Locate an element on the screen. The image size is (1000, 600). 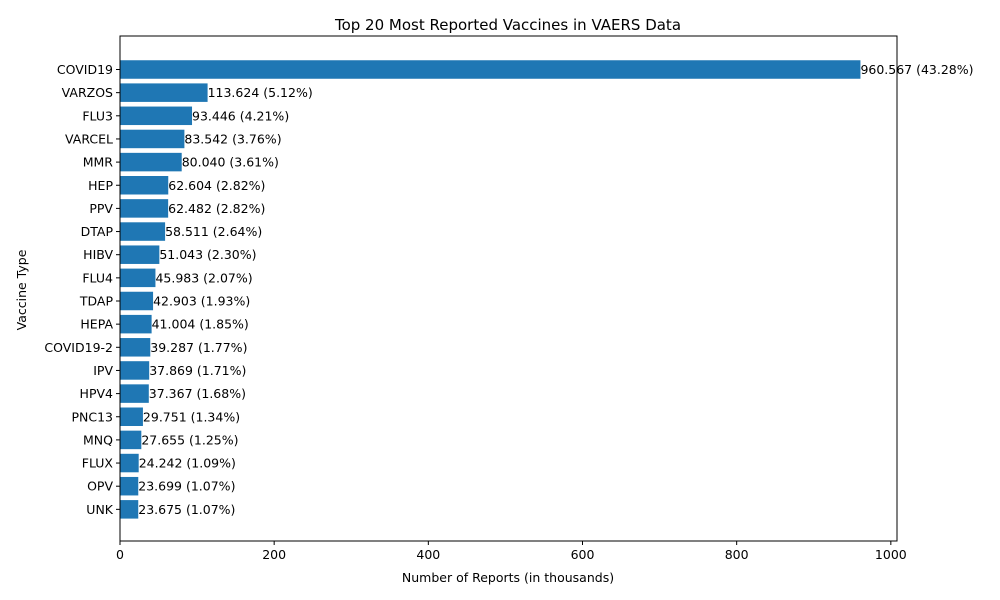
data-label: 37.367 (1.68%) is located at coordinates (197, 393).